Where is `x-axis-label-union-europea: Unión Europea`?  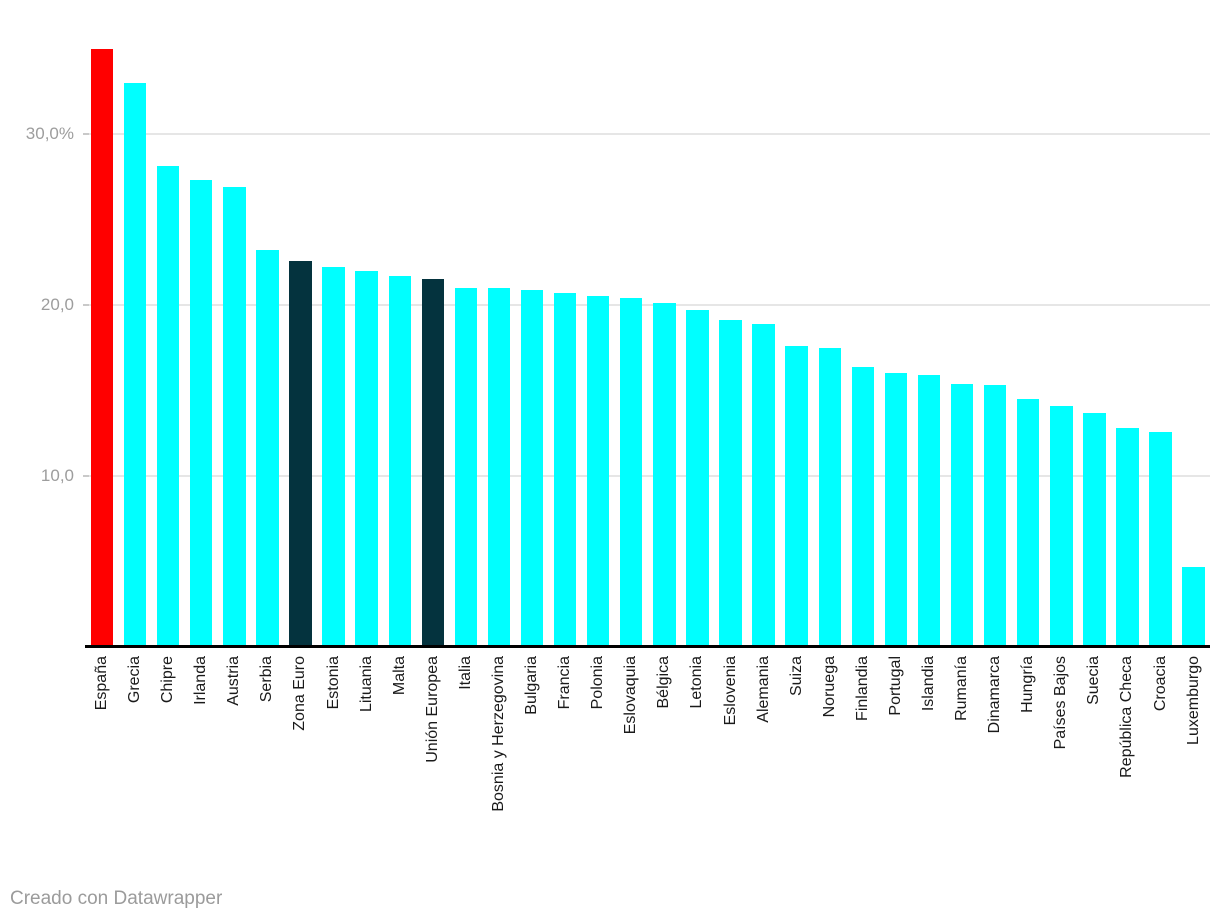 x-axis-label-union-europea: Unión Europea is located at coordinates (432, 709).